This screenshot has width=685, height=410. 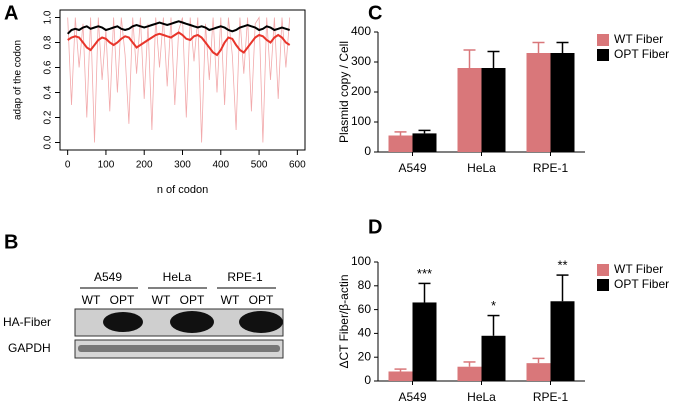 What do you see at coordinates (182, 190) in the screenshot?
I see `x-axis-label: n of codon` at bounding box center [182, 190].